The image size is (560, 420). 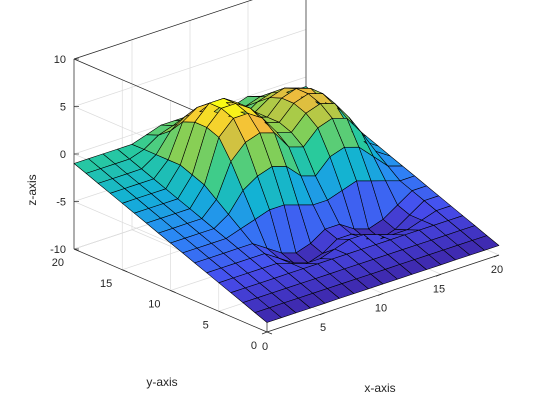 I want to click on y-tick-label: 15, so click(x=106, y=284).